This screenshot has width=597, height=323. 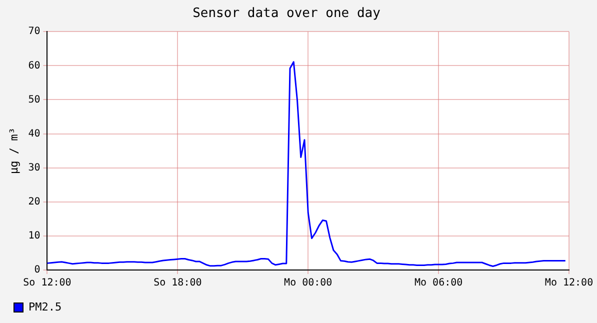 What do you see at coordinates (286, 14) in the screenshot?
I see `chart-title: Sensor data over one day` at bounding box center [286, 14].